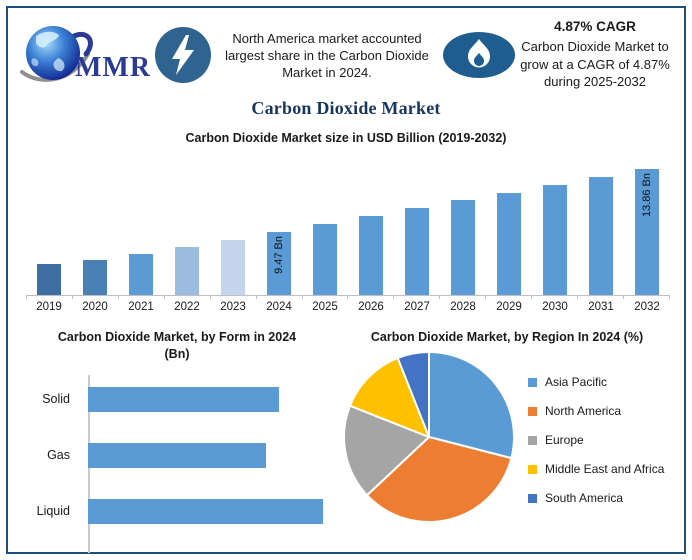  What do you see at coordinates (187, 225) in the screenshot?
I see `bar-cell-2022` at bounding box center [187, 225].